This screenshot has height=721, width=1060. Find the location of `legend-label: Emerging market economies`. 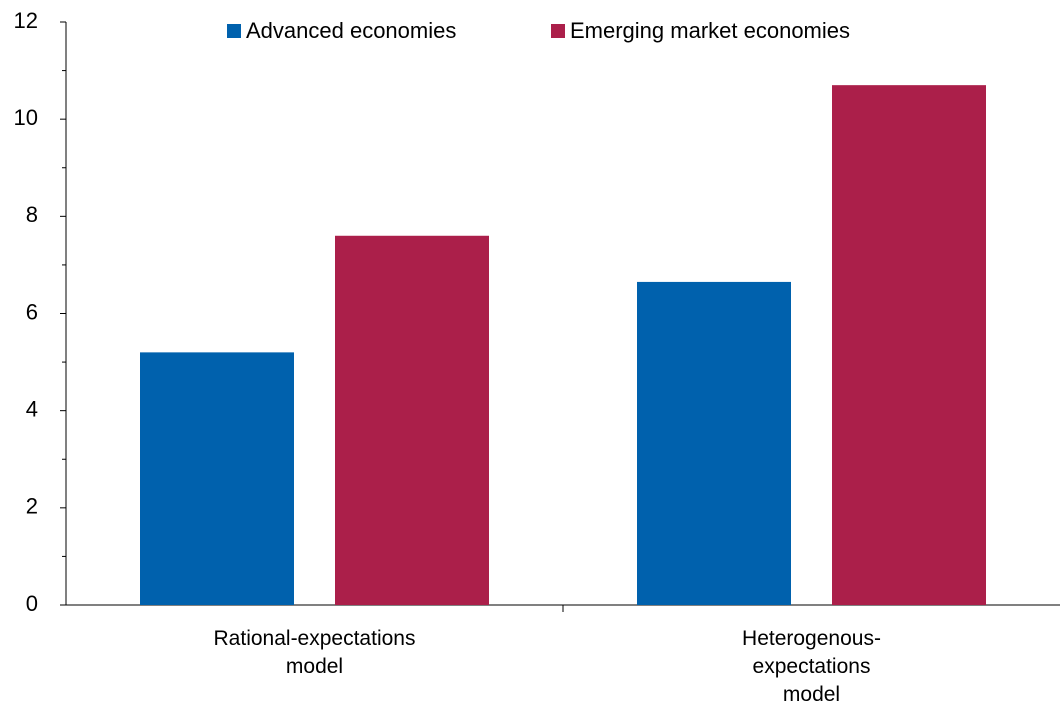

legend-label: Emerging market economies is located at coordinates (710, 30).